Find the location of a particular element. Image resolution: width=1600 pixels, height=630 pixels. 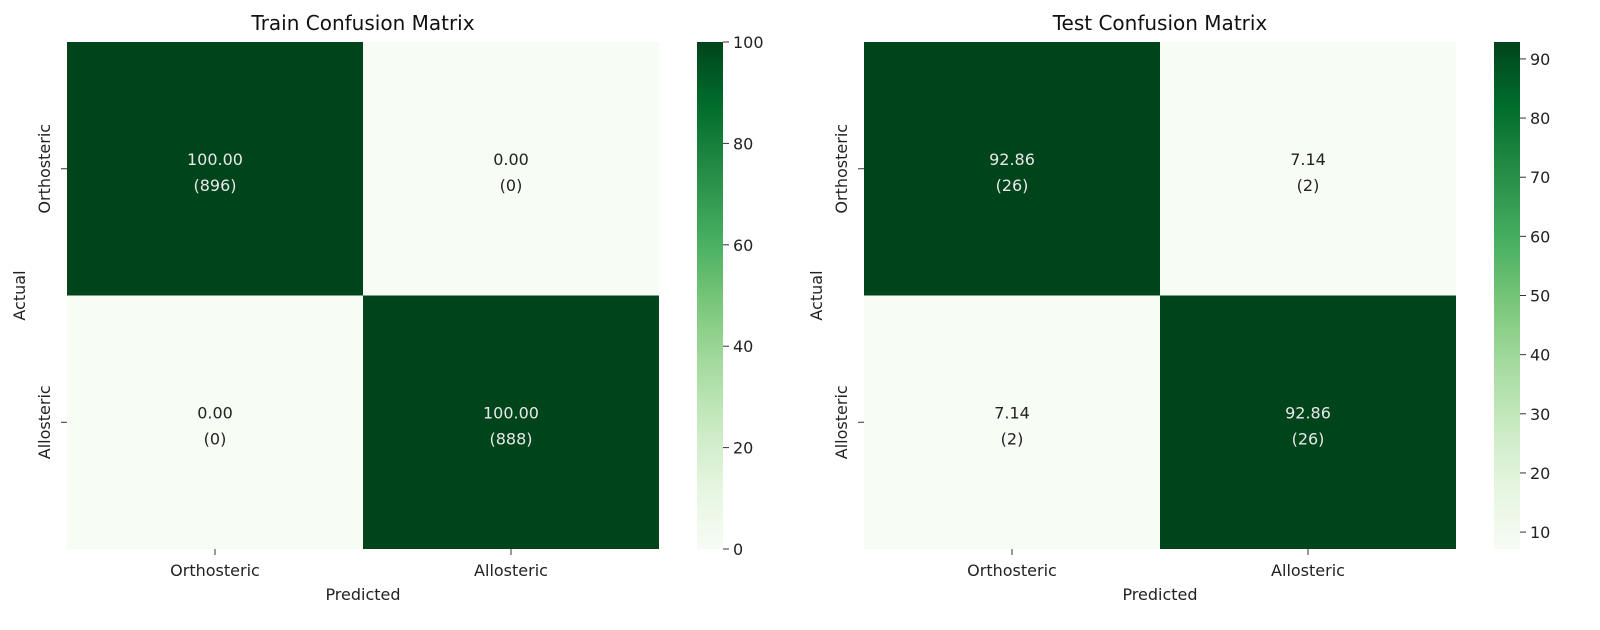

colorbar-tick-label-3: 60 is located at coordinates (743, 245).